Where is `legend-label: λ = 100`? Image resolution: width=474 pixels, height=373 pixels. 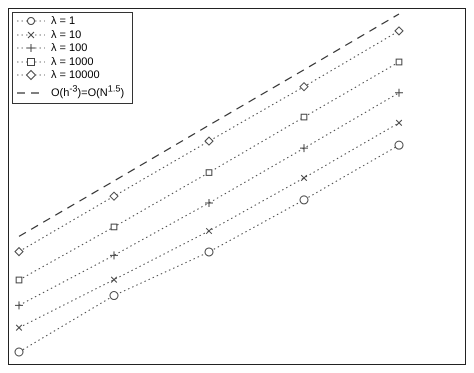 legend-label: λ = 100 is located at coordinates (69, 48).